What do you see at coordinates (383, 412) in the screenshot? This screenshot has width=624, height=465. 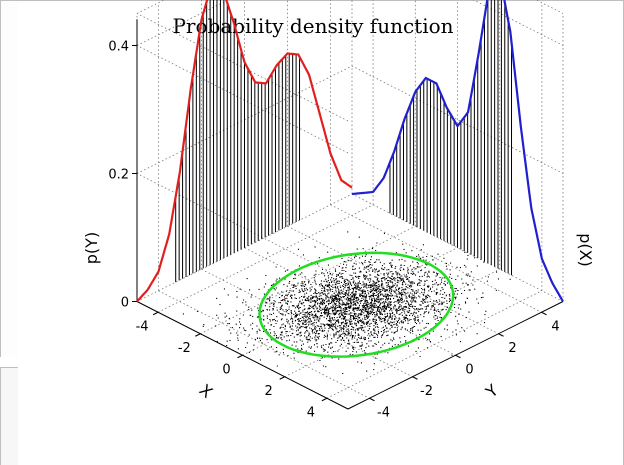 I see `y-tick-label: -4` at bounding box center [383, 412].